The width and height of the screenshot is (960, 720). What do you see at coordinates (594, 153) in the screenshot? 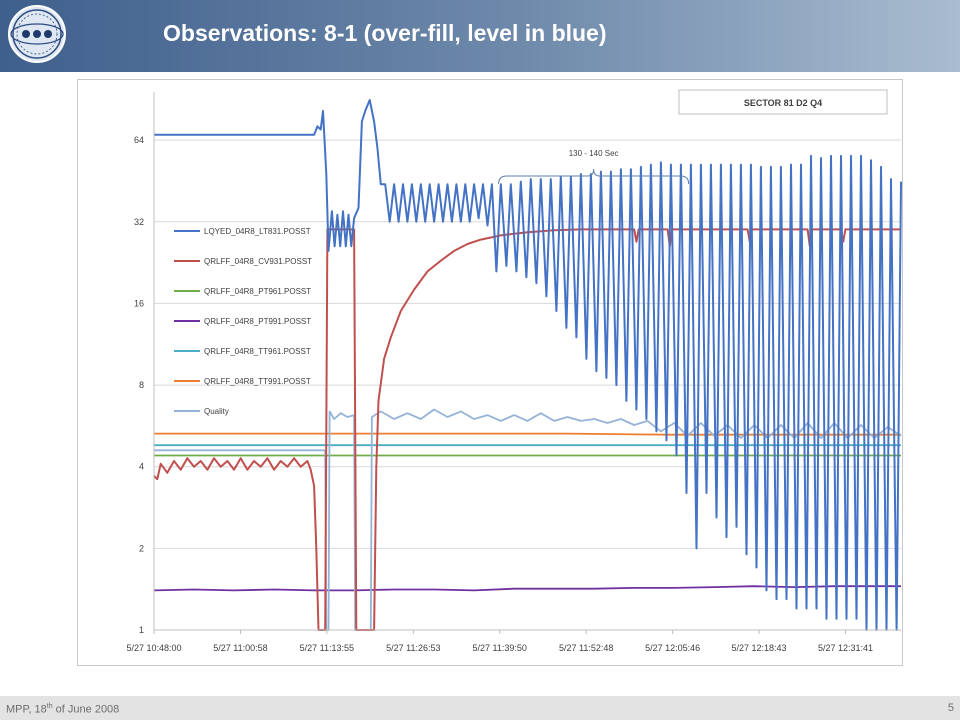
I see `annotation-label: 130 - 140 Sec` at bounding box center [594, 153].